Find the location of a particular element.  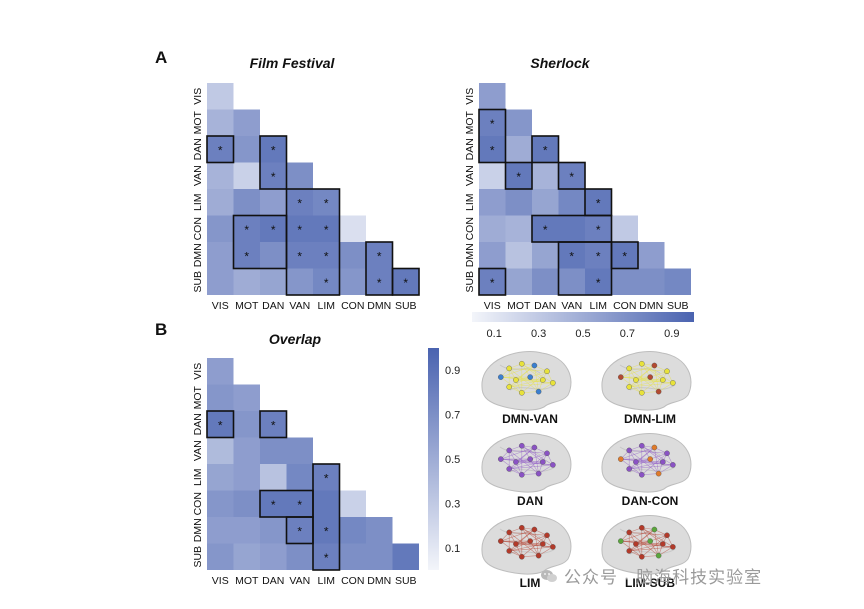

colorbar-horizontal: 0.1 0.3 0.5 0.7 0.9 is located at coordinates (583, 326).